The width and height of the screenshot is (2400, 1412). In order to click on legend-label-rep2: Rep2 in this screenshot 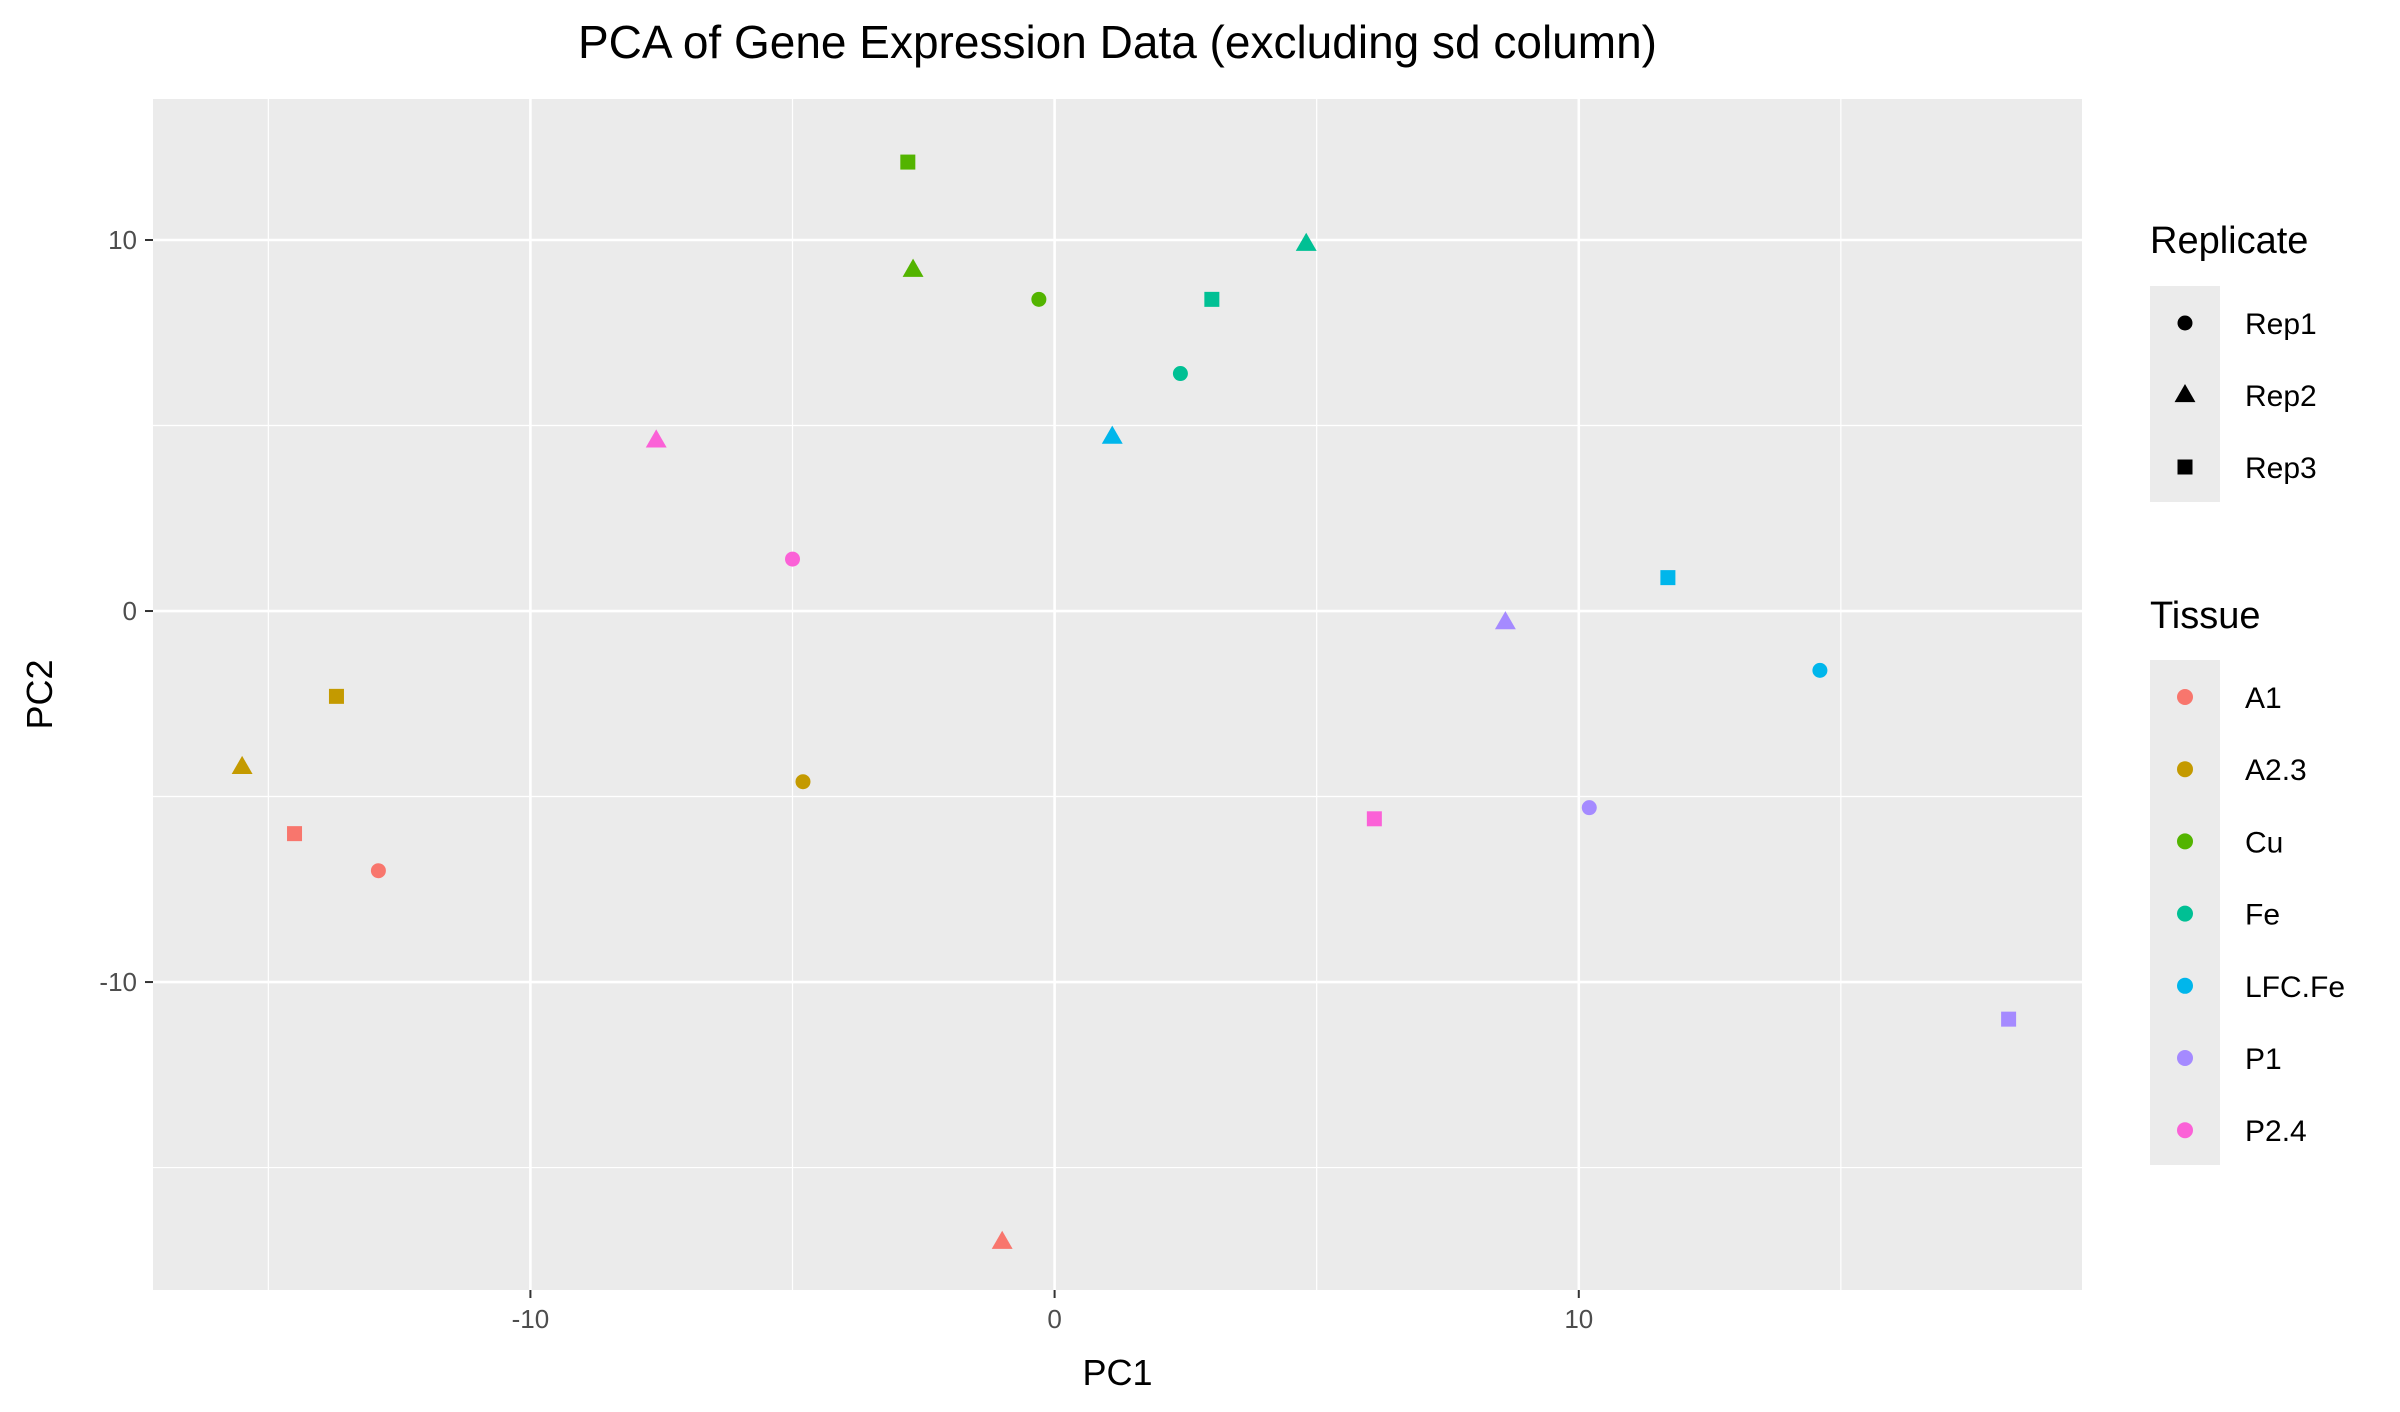, I will do `click(2281, 396)`.